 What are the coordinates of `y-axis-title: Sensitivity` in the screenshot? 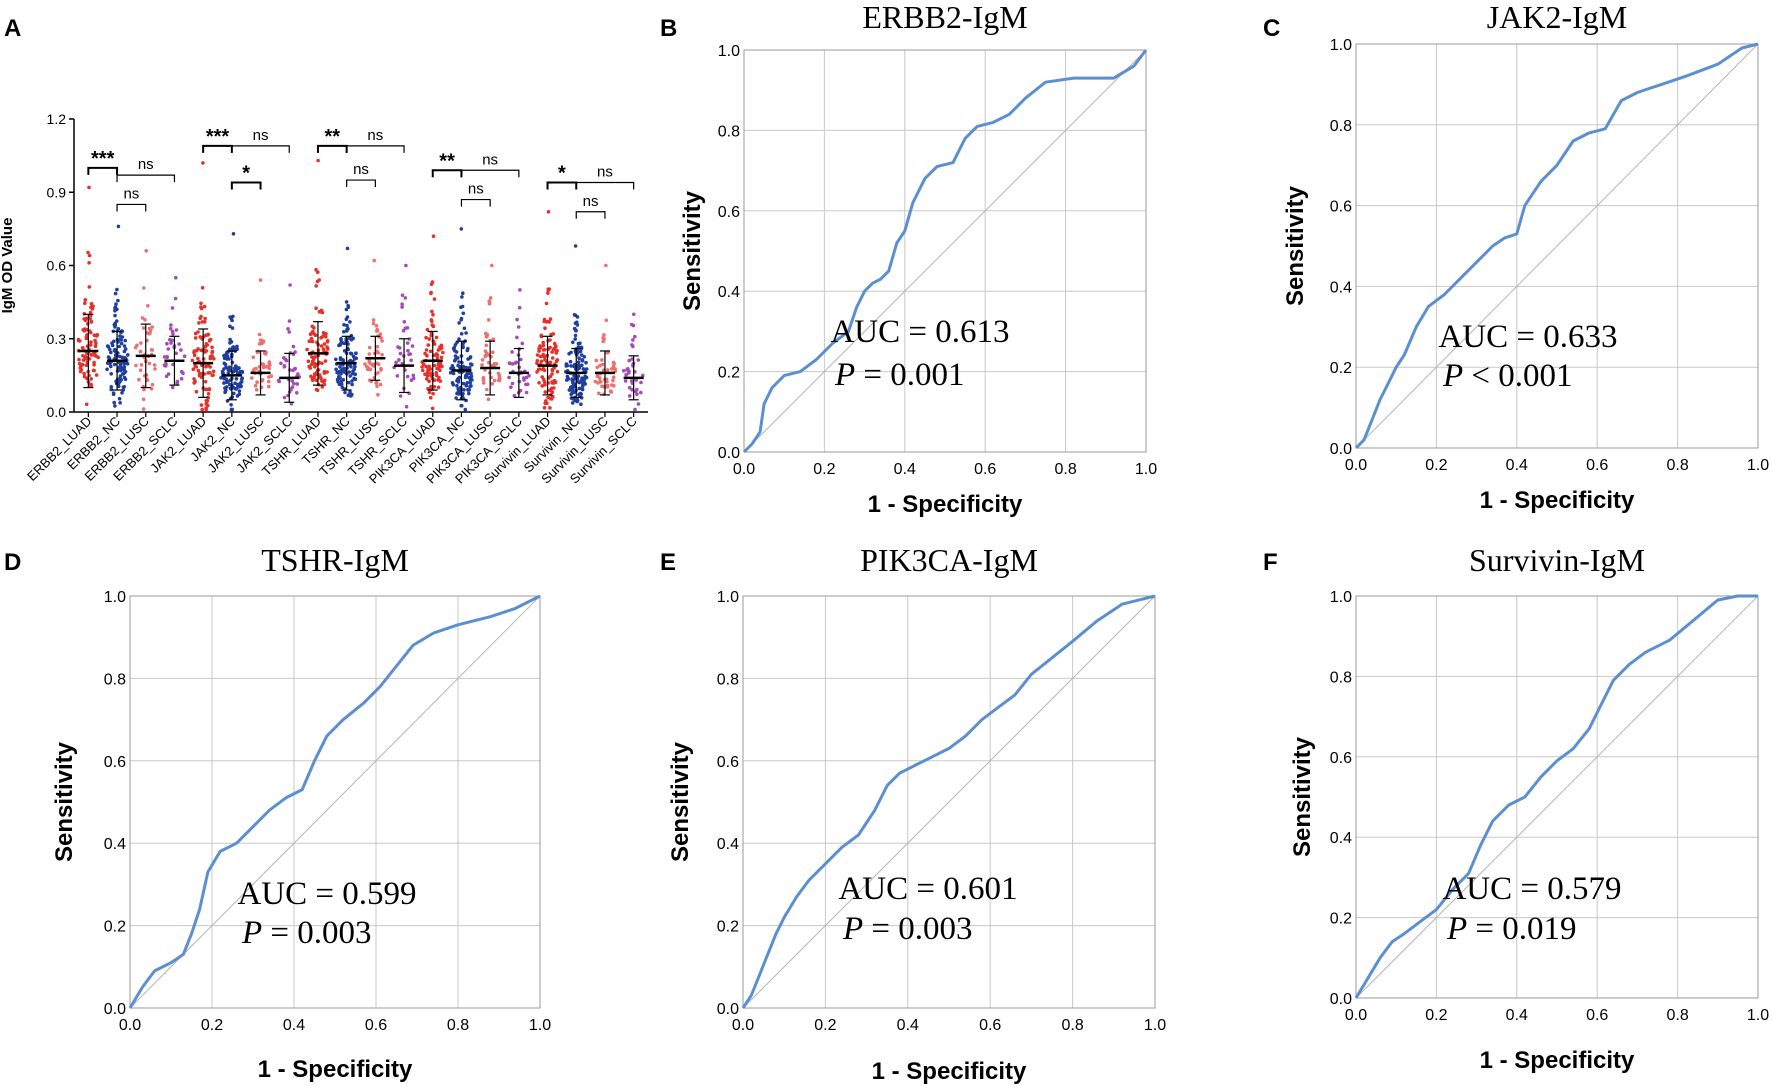 It's located at (692, 250).